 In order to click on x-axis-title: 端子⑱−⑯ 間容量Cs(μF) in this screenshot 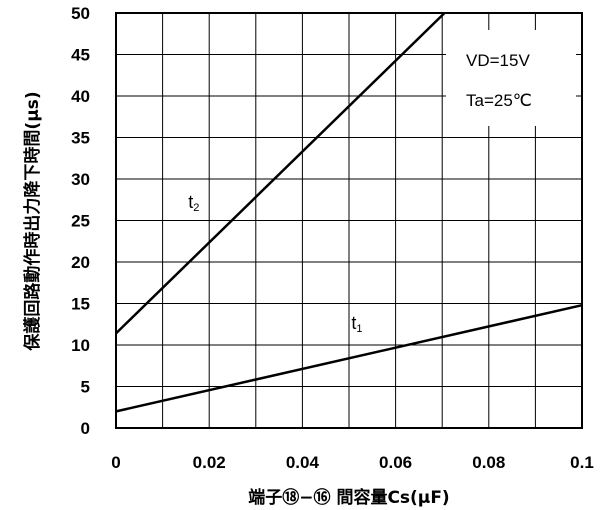, I will do `click(348, 497)`.